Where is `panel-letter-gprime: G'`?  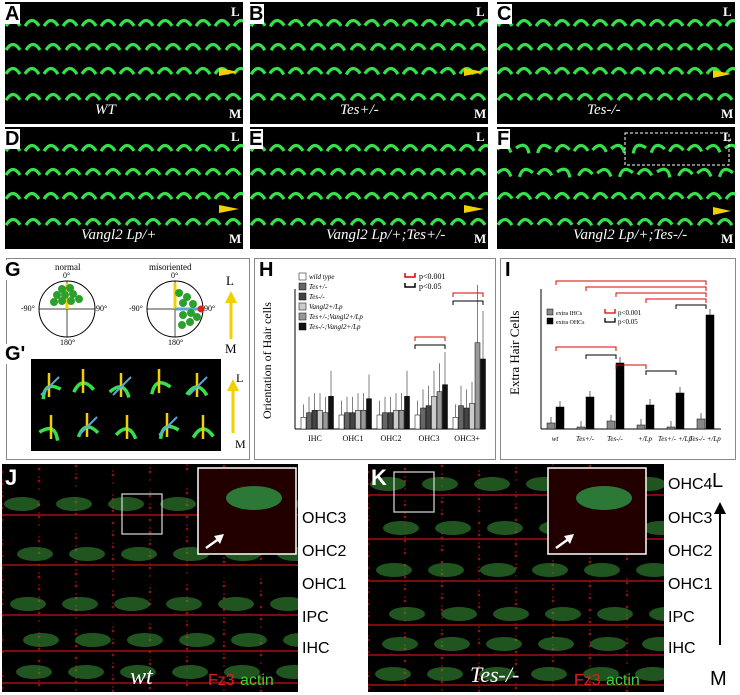 panel-letter-gprime: G' is located at coordinates (15, 354).